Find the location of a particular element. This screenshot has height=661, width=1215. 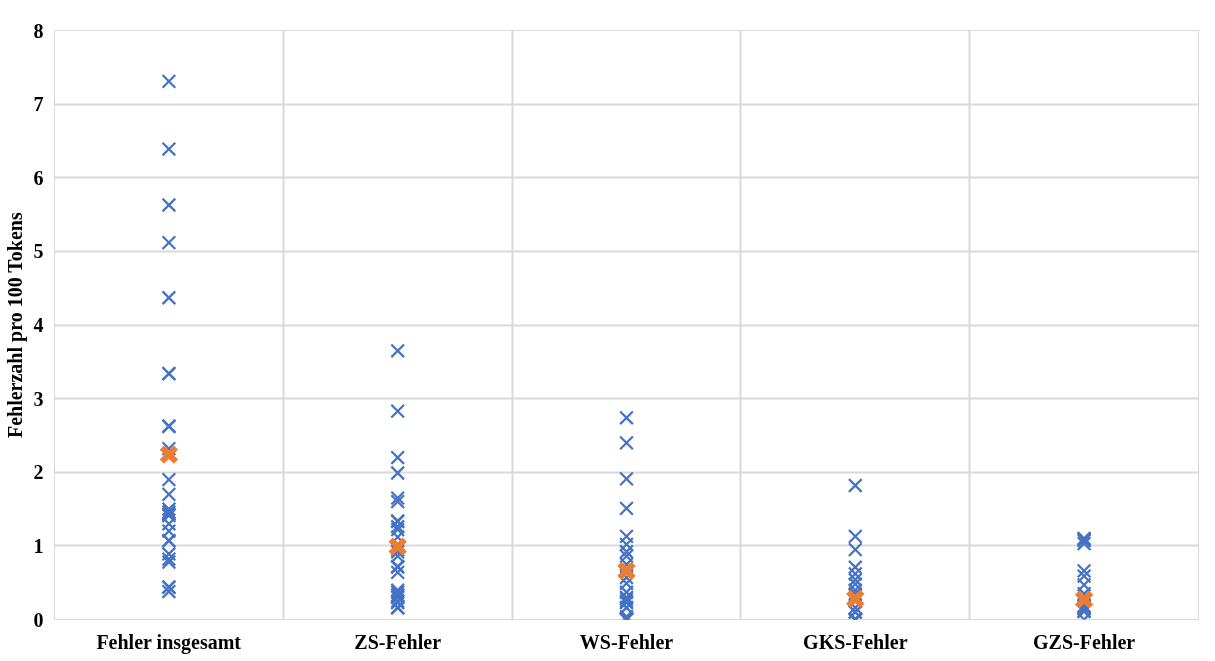

y-tick-label: 6 is located at coordinates (38, 177).